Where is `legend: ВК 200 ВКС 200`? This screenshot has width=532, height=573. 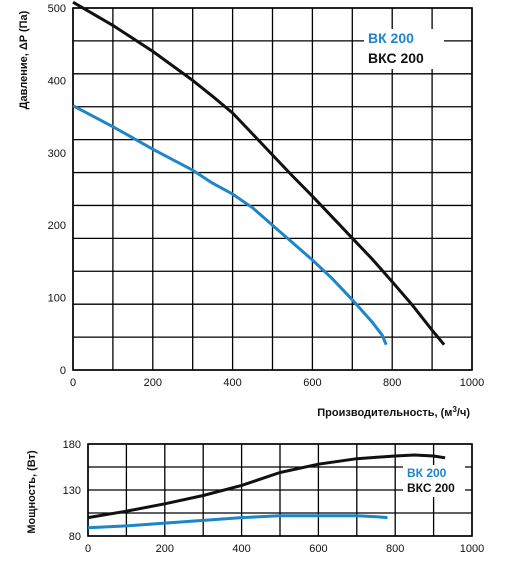
legend: ВК 200 ВКС 200 is located at coordinates (404, 49).